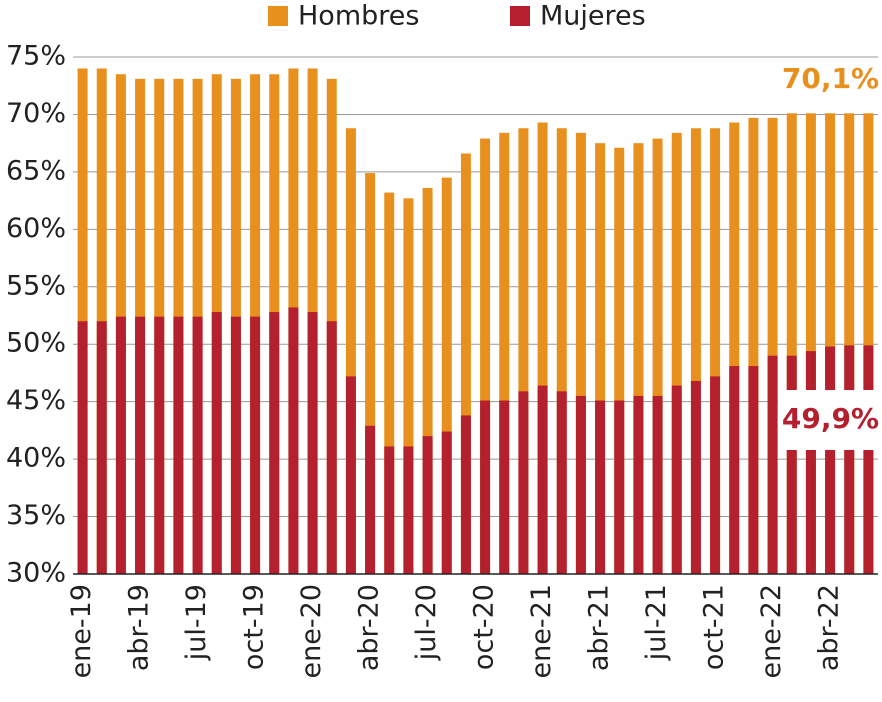 Image resolution: width=882 pixels, height=702 pixels. I want to click on x-tick-label: abr-19, so click(139, 627).